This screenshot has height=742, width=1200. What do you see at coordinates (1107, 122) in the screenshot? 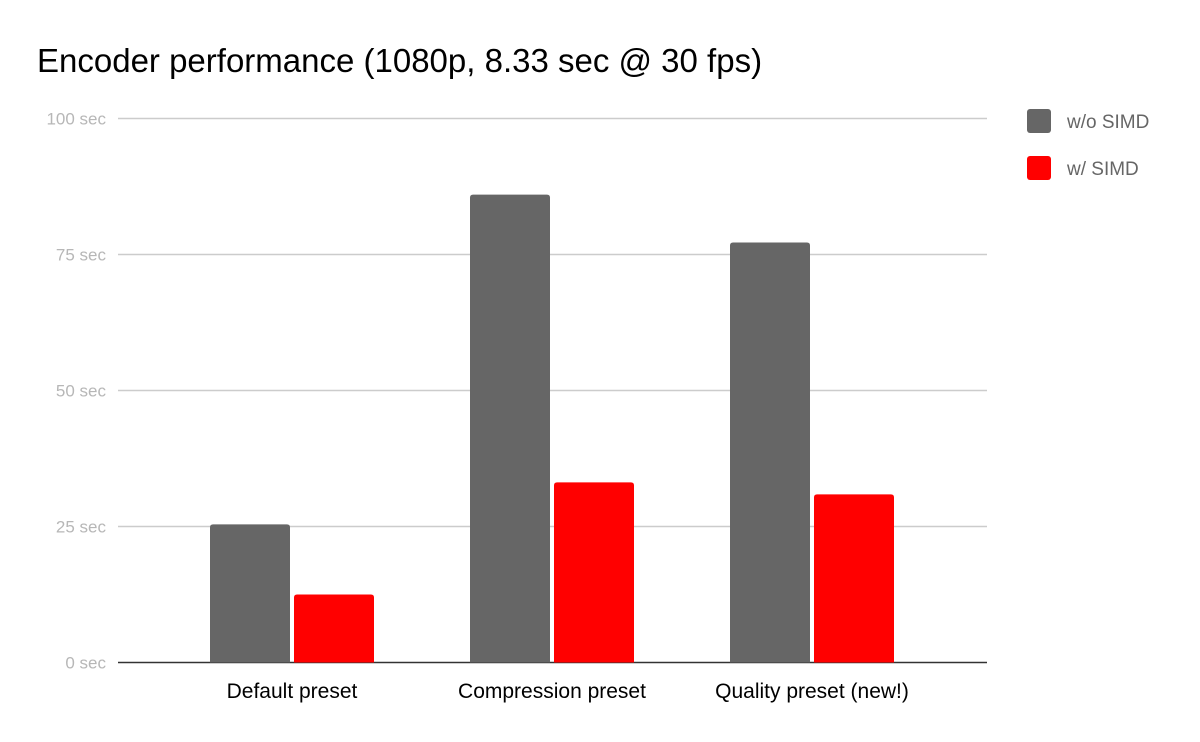
I see `legend-label: w/o SIMD` at bounding box center [1107, 122].